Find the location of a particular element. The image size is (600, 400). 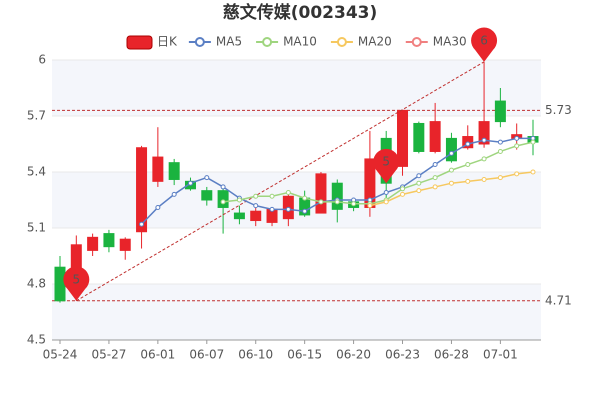

x-tick-label: 06-23 is located at coordinates (402, 355).